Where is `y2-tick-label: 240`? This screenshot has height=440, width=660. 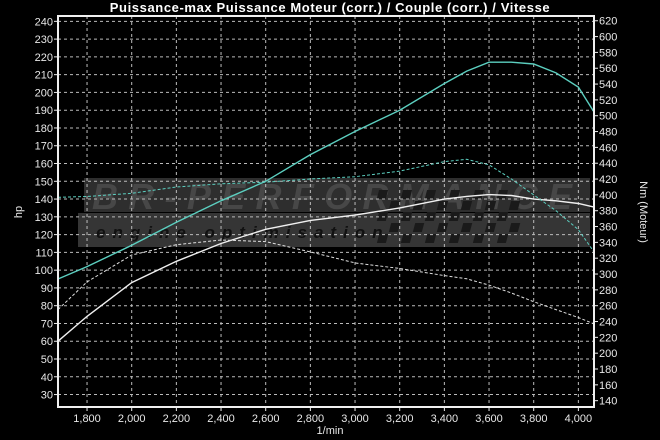 y2-tick-label: 240 is located at coordinates (608, 323).